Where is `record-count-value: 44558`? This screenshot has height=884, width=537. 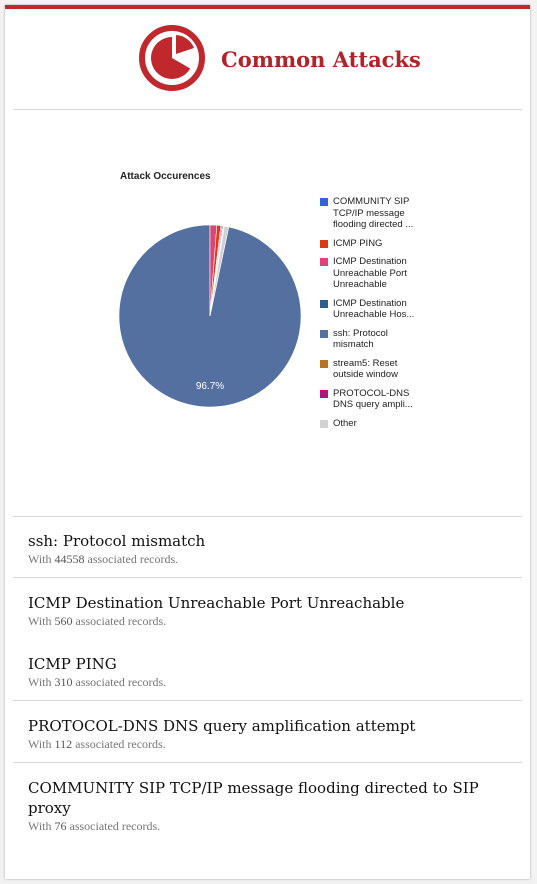 record-count-value: 44558 is located at coordinates (69, 559).